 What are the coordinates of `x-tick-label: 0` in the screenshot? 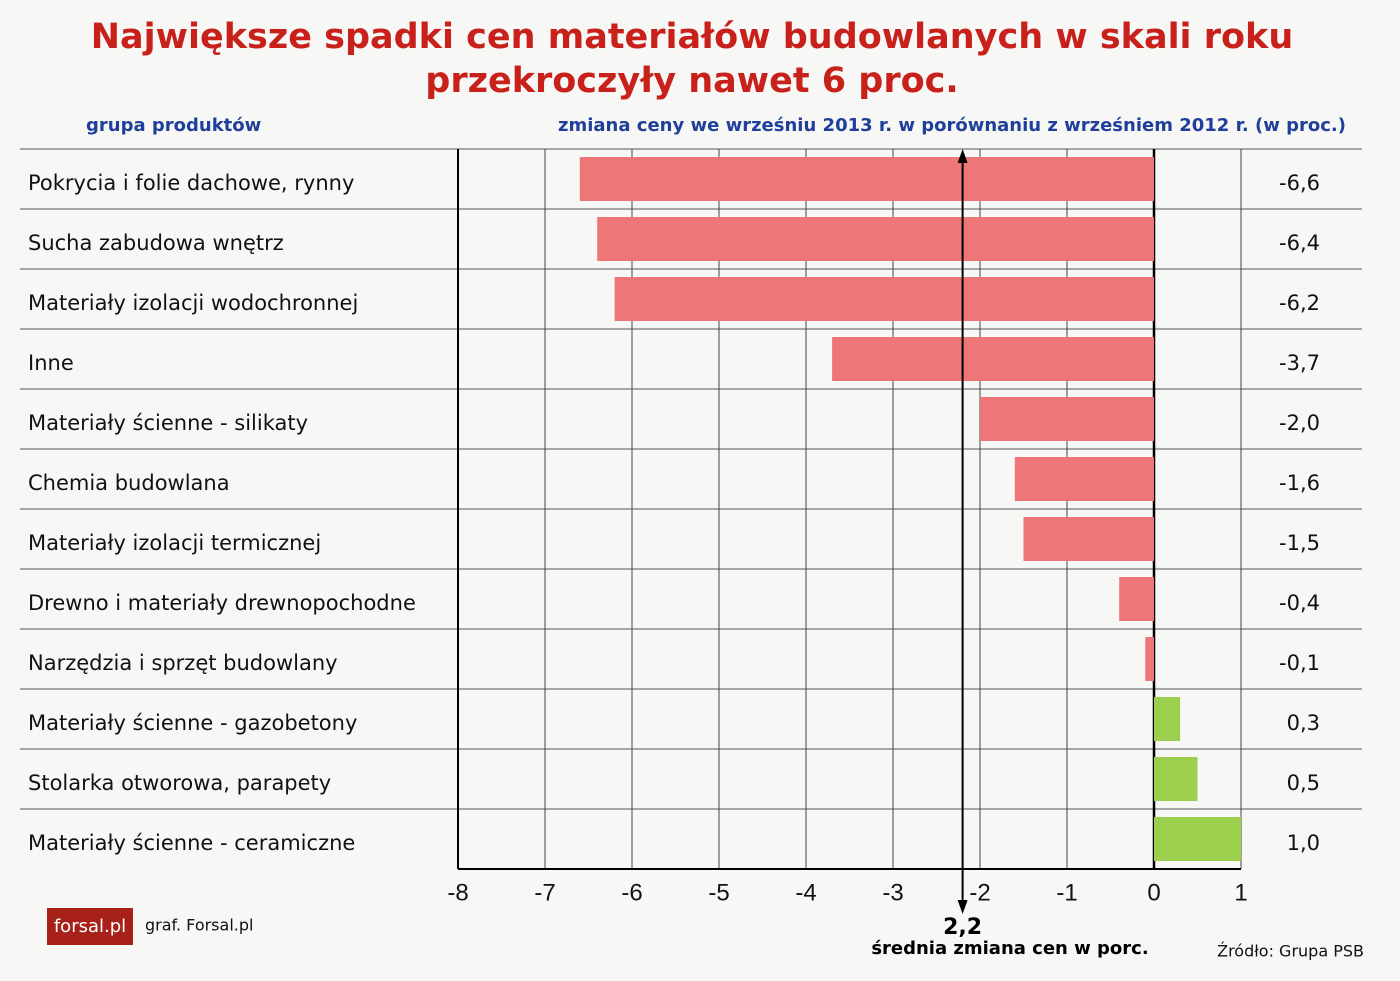 It's located at (1153, 892).